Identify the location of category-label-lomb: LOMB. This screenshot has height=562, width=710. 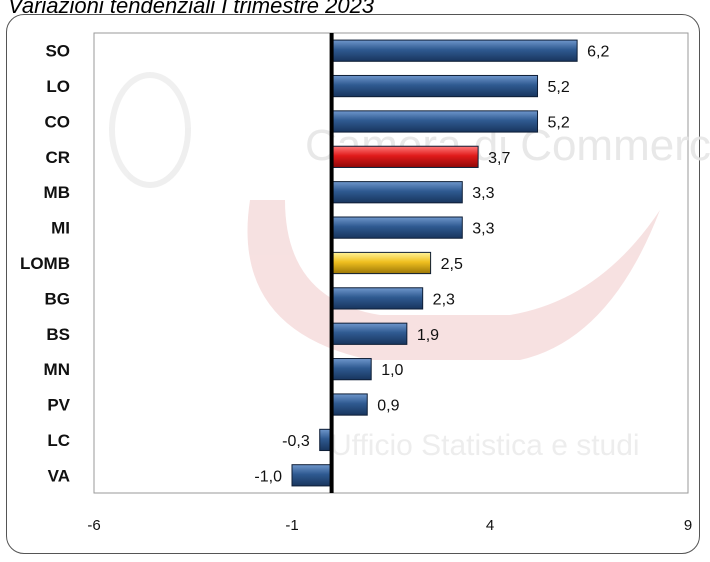
(45, 263).